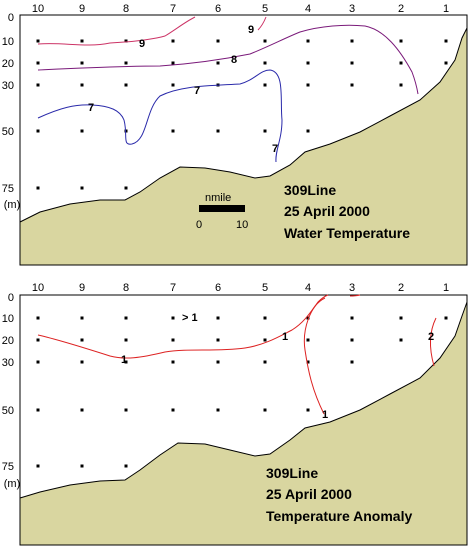 The height and width of the screenshot is (550, 473). What do you see at coordinates (314, 356) in the screenshot?
I see `contour-1-deep` at bounding box center [314, 356].